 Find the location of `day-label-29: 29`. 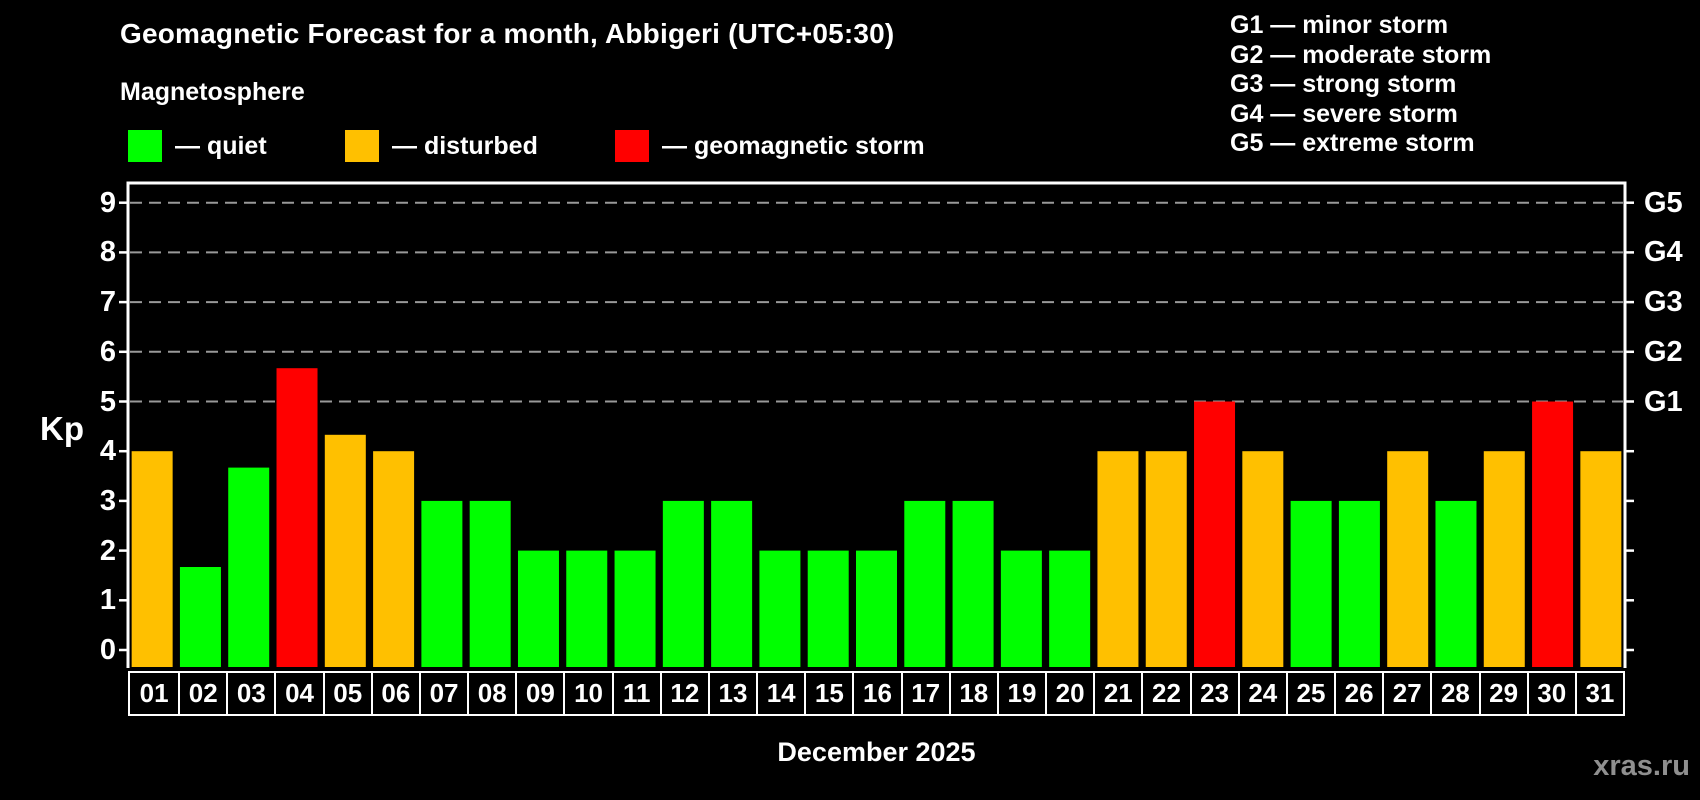

day-label-29: 29 is located at coordinates (1502, 693).